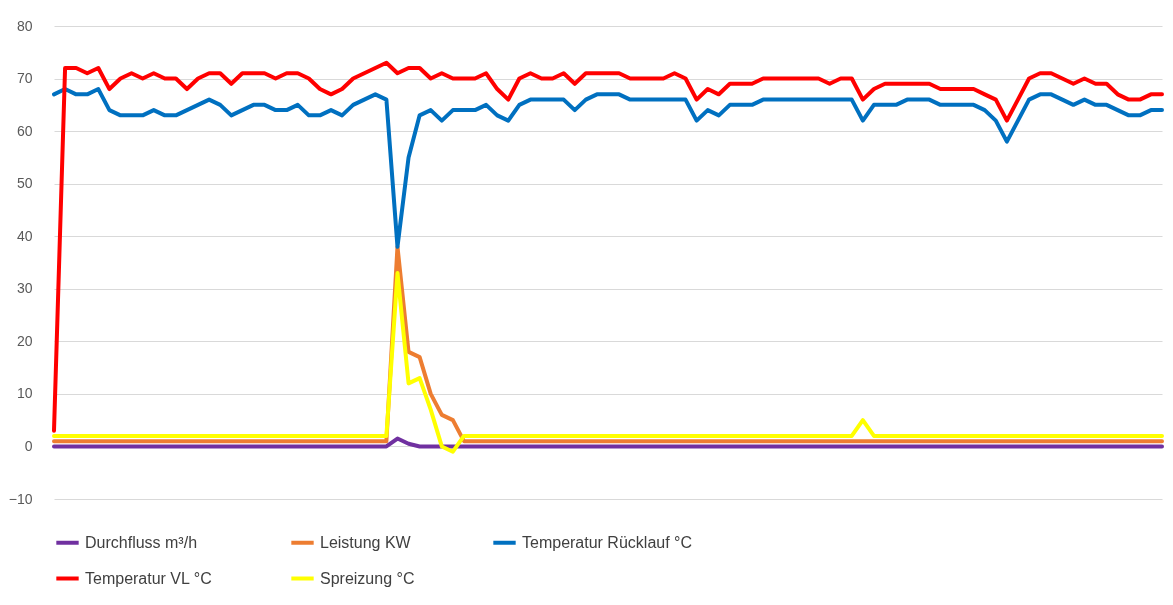  Describe the element at coordinates (141, 542) in the screenshot. I see `legend-label: Durchfluss m³/h` at that location.